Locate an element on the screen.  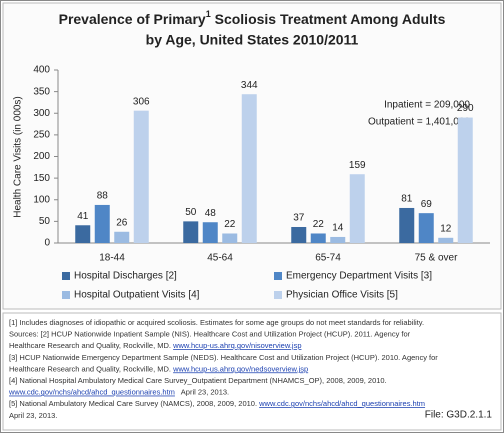
legend-label: Hospital Outpatient Visits [4] is located at coordinates (137, 295).